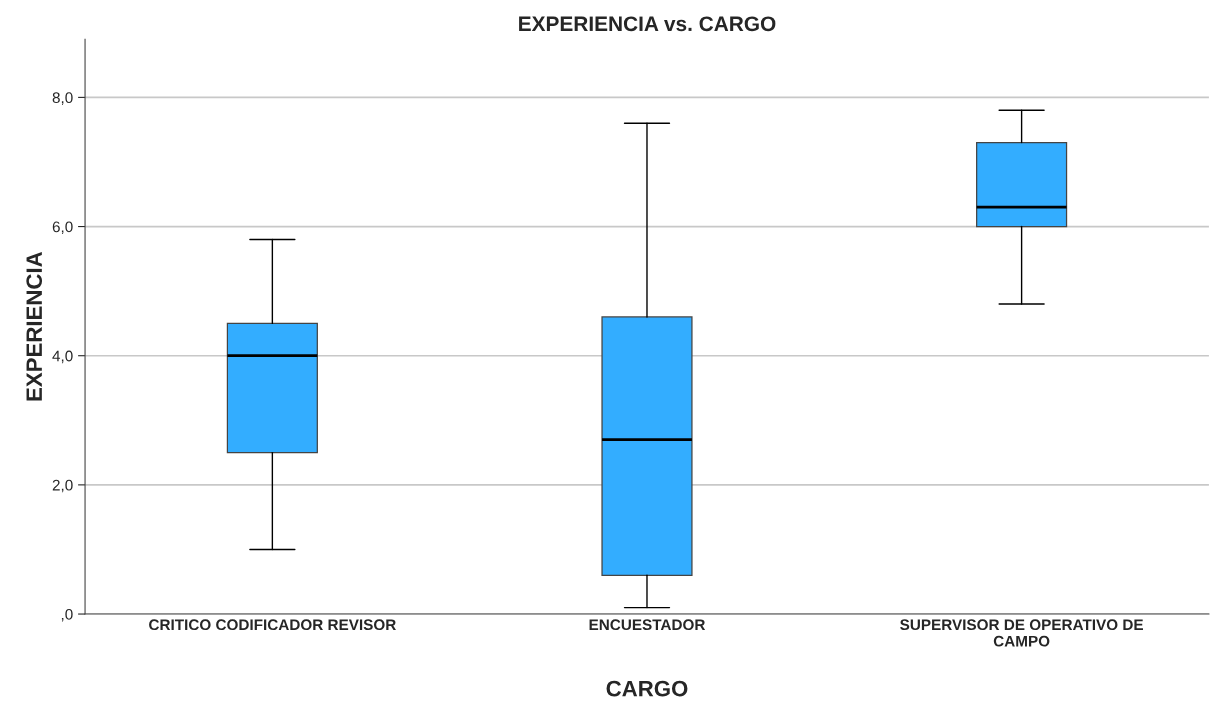 Image resolution: width=1215 pixels, height=714 pixels. I want to click on y-tick-label: ,0, so click(67, 615).